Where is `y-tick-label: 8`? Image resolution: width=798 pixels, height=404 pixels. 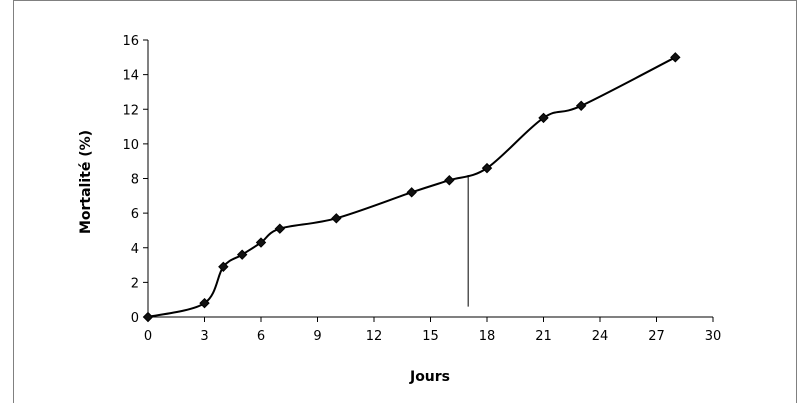 y-tick-label: 8 is located at coordinates (135, 180).